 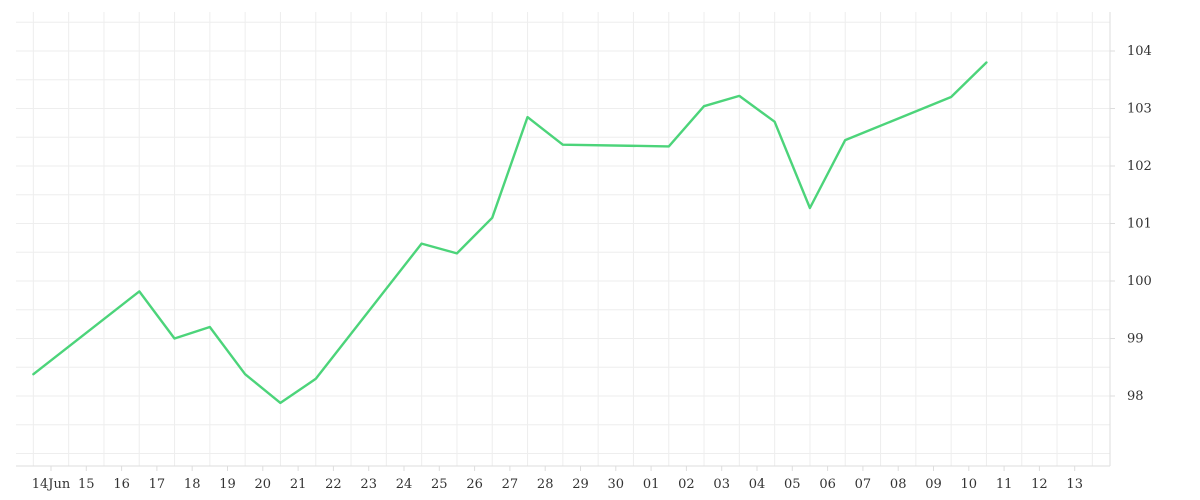 I want to click on x-tick-label: 19, so click(x=227, y=484).